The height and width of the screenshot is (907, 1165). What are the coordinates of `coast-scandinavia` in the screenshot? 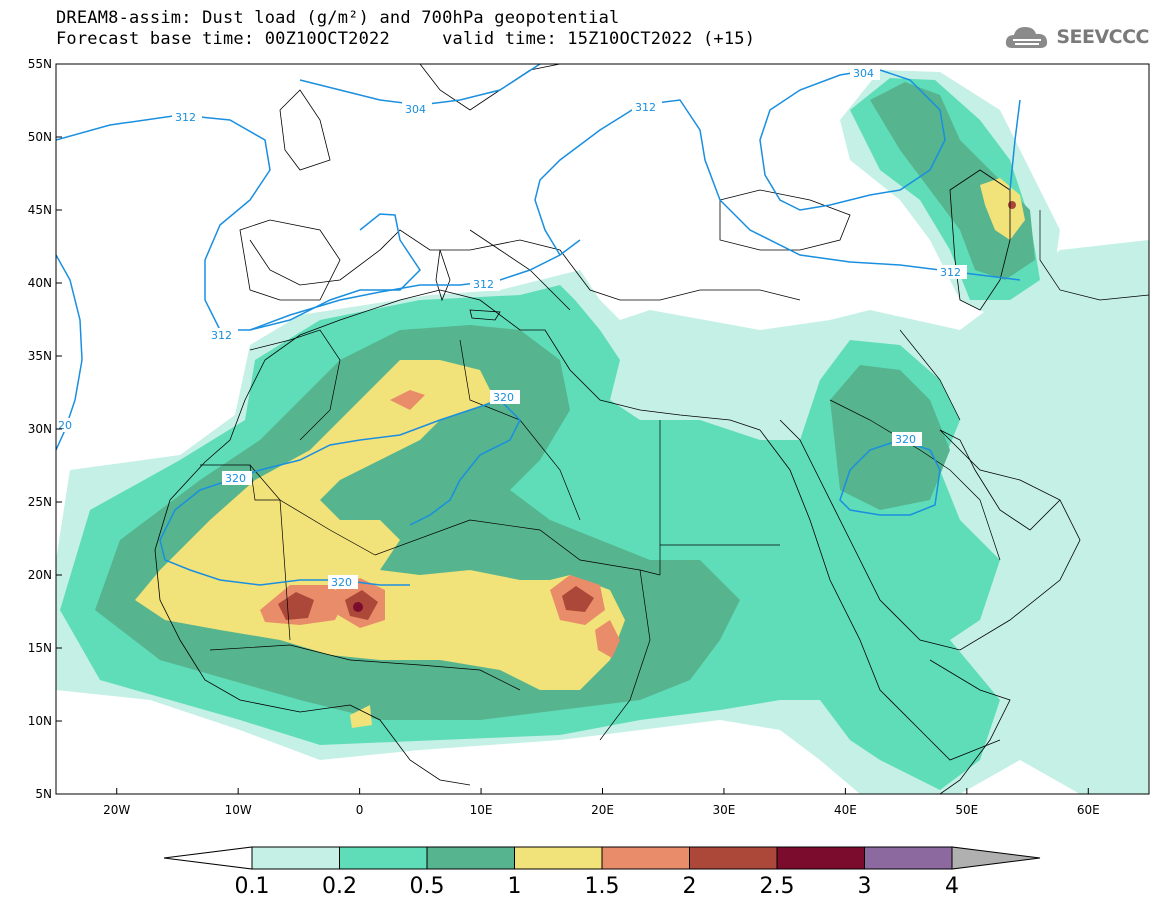 It's located at (490, 87).